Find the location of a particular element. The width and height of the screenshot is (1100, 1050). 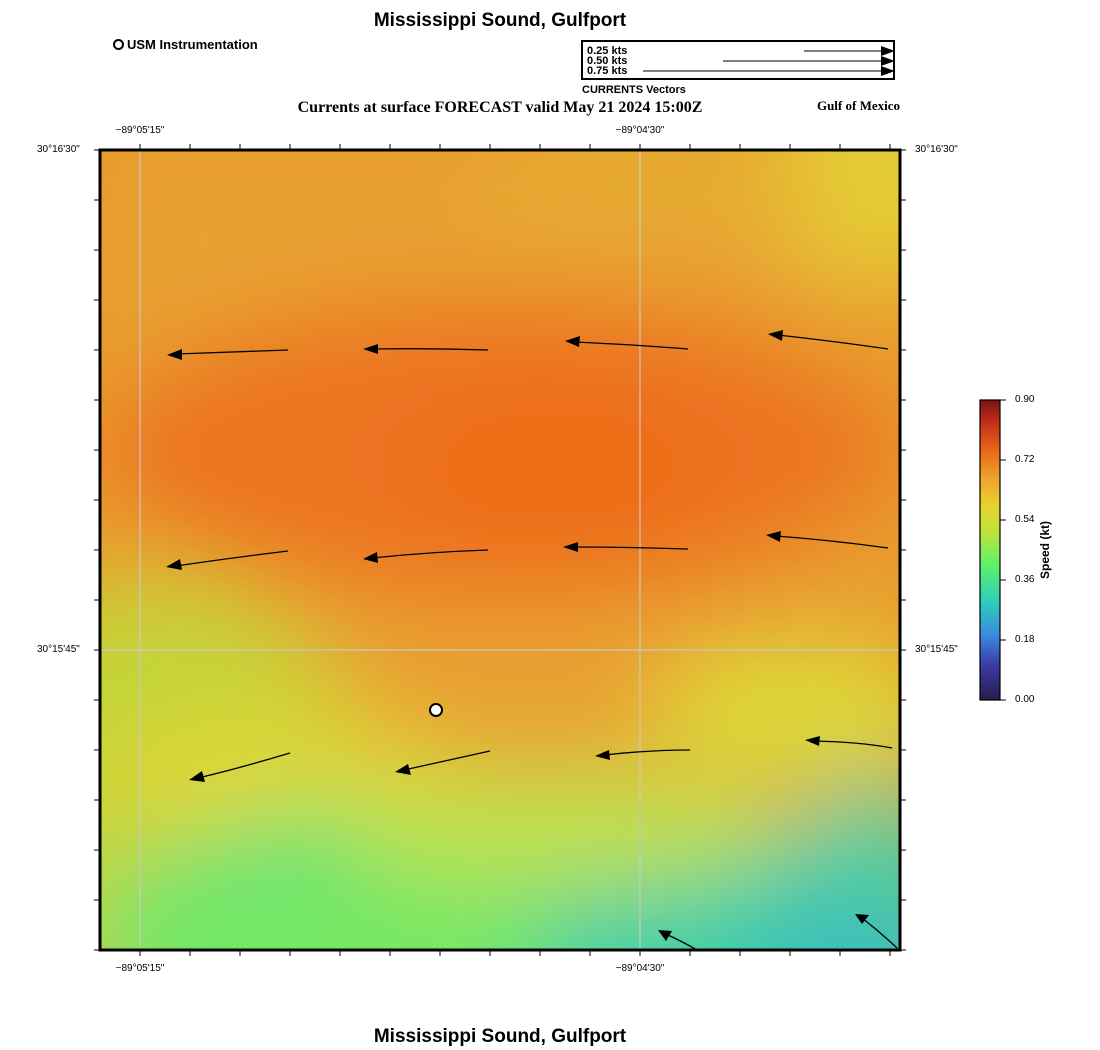

station-circle-icon is located at coordinates (118, 44).